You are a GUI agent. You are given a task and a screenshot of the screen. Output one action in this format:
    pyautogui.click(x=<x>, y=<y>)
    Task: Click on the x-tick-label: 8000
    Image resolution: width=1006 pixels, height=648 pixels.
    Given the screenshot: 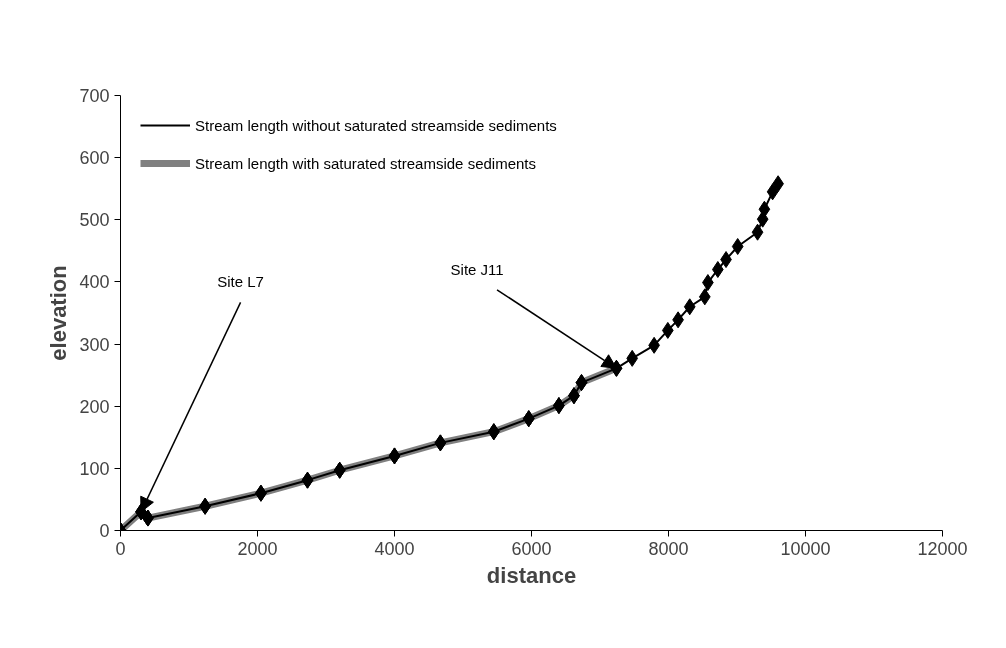 What is the action you would take?
    pyautogui.click(x=668, y=548)
    